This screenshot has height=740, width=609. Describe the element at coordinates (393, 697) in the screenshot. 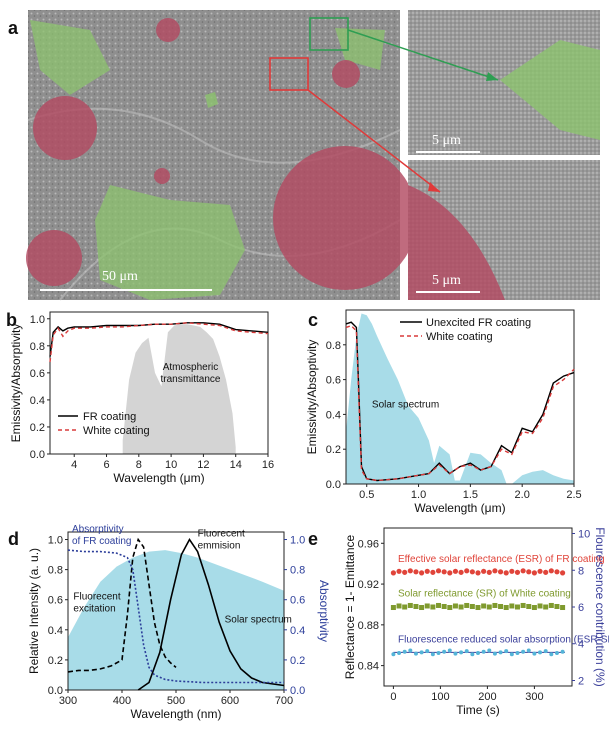

I see `x-tick-label: 0` at that location.